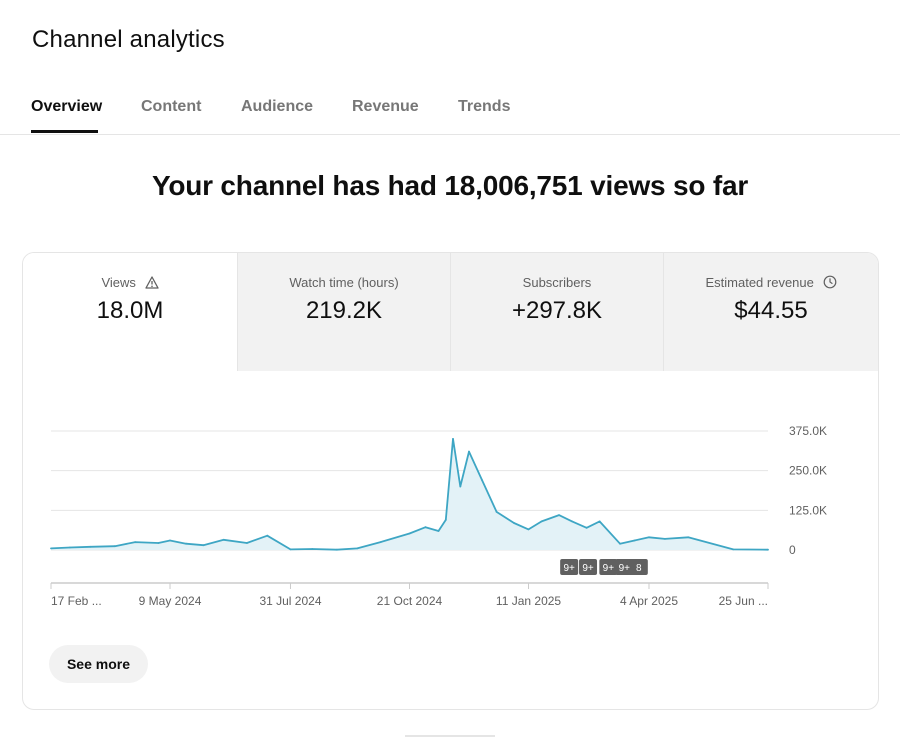 This screenshot has width=900, height=750. I want to click on metric-revenue-value: $44.55, so click(771, 310).